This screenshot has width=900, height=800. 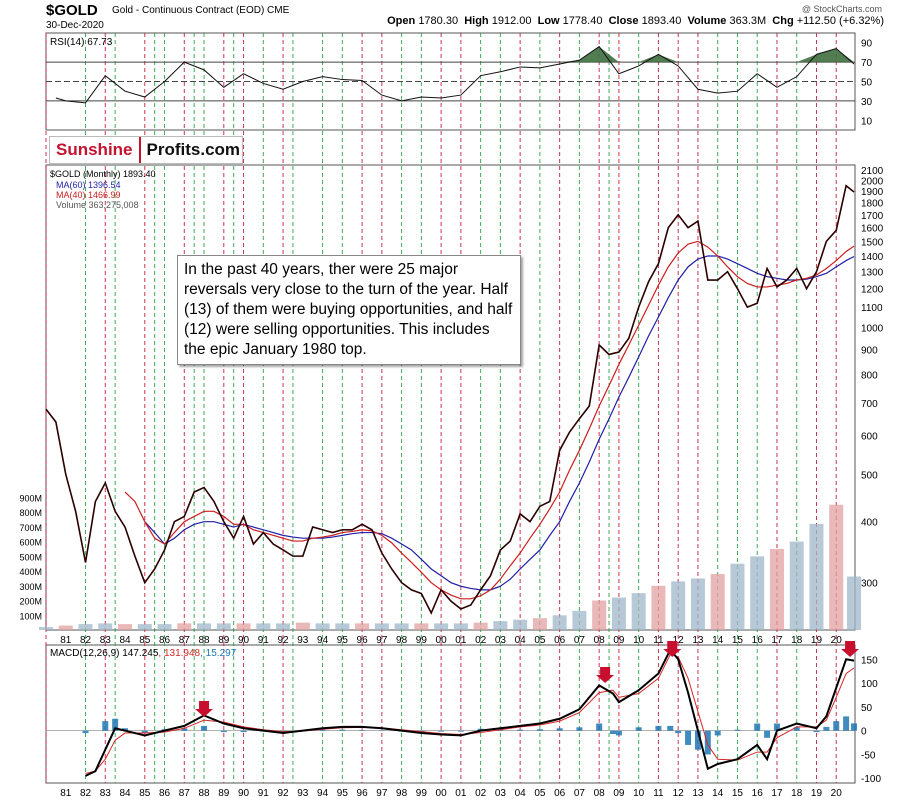 I want to click on x-tick-bottom-86: 86, so click(x=165, y=793).